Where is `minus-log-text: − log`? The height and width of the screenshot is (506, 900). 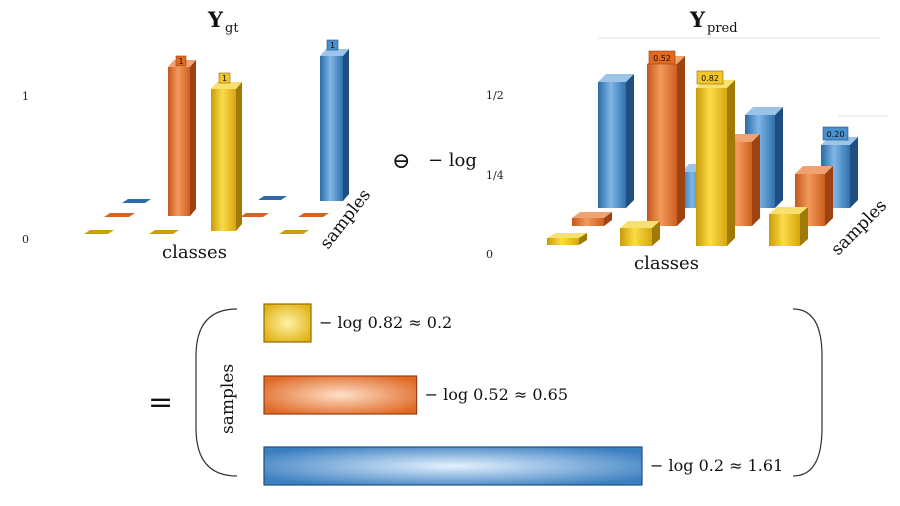
minus-log-text: − log is located at coordinates (452, 160).